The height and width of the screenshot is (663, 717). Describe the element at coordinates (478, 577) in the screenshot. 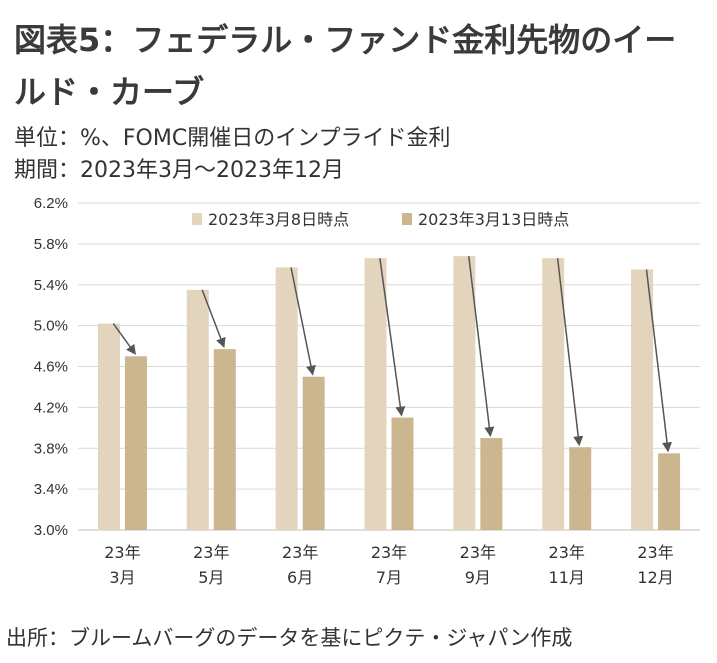

I see `x-category-label: 9月` at that location.